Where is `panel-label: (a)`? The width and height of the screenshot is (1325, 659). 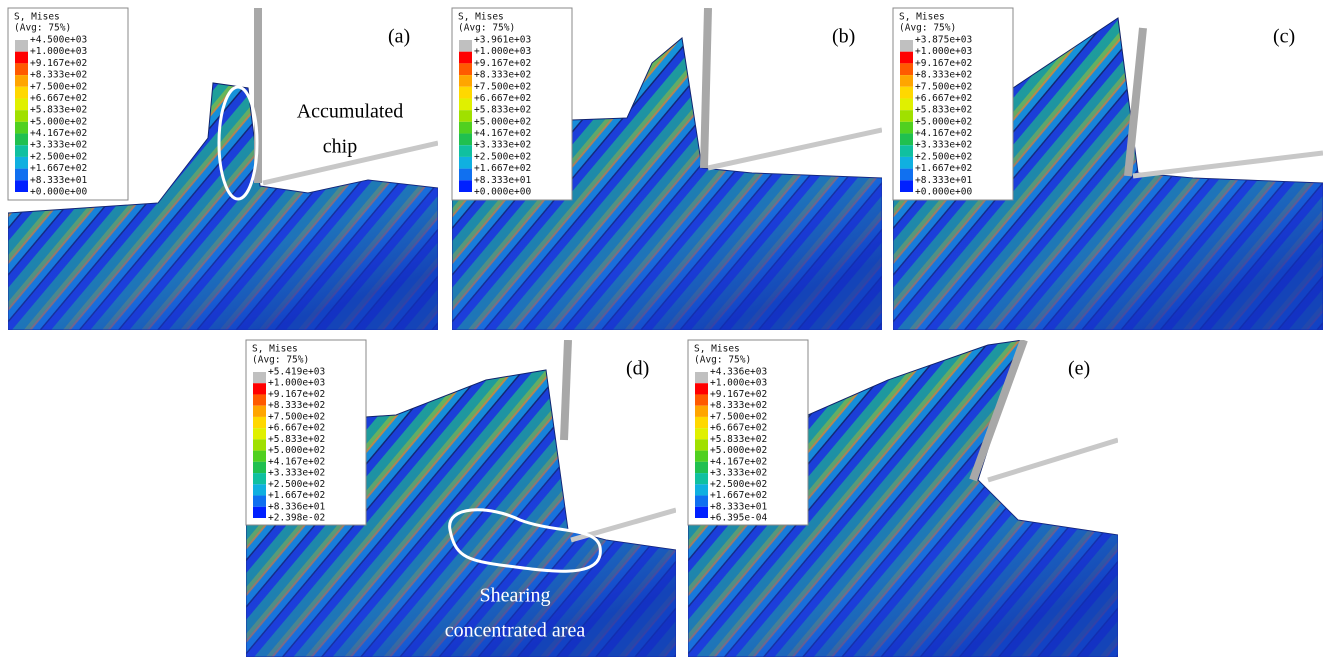 panel-label: (a) is located at coordinates (399, 37).